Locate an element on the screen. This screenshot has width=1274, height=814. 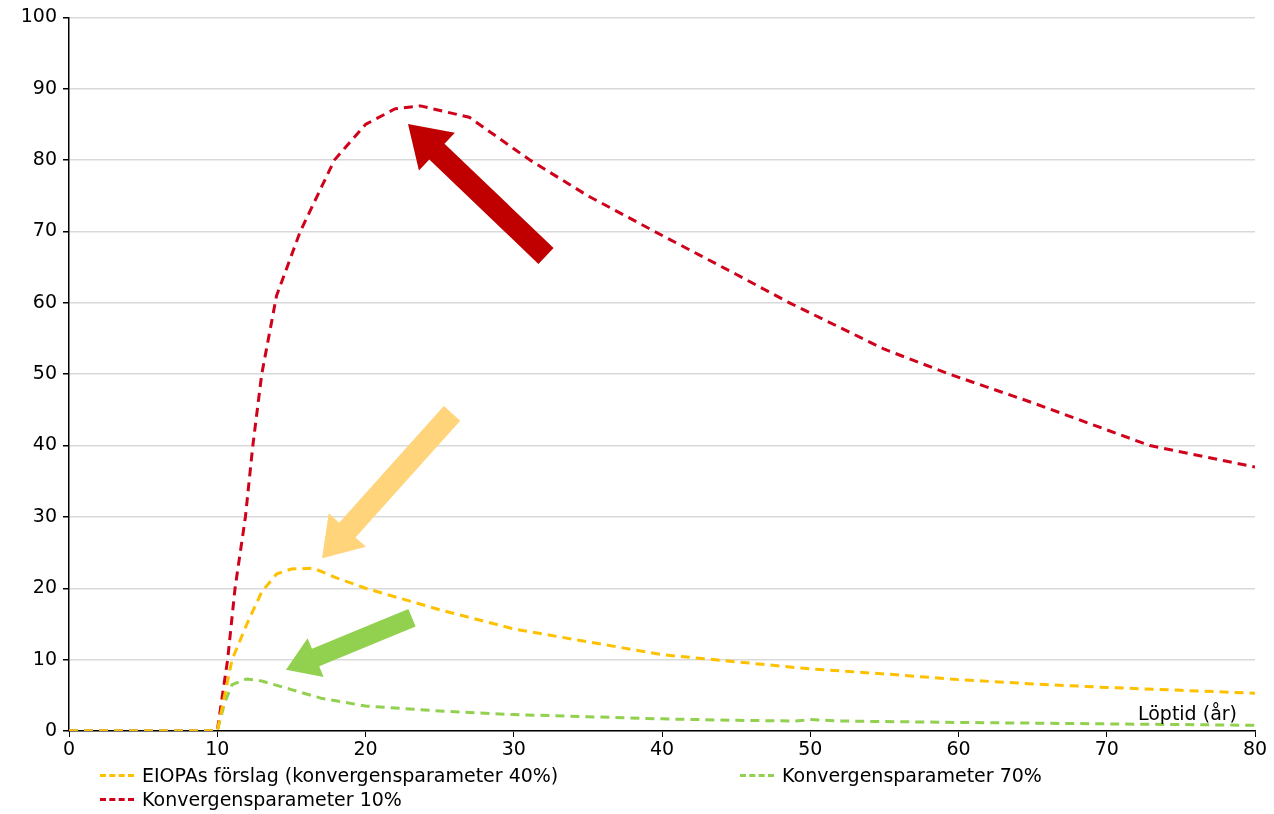
x-tick-label: 0 is located at coordinates (69, 748).